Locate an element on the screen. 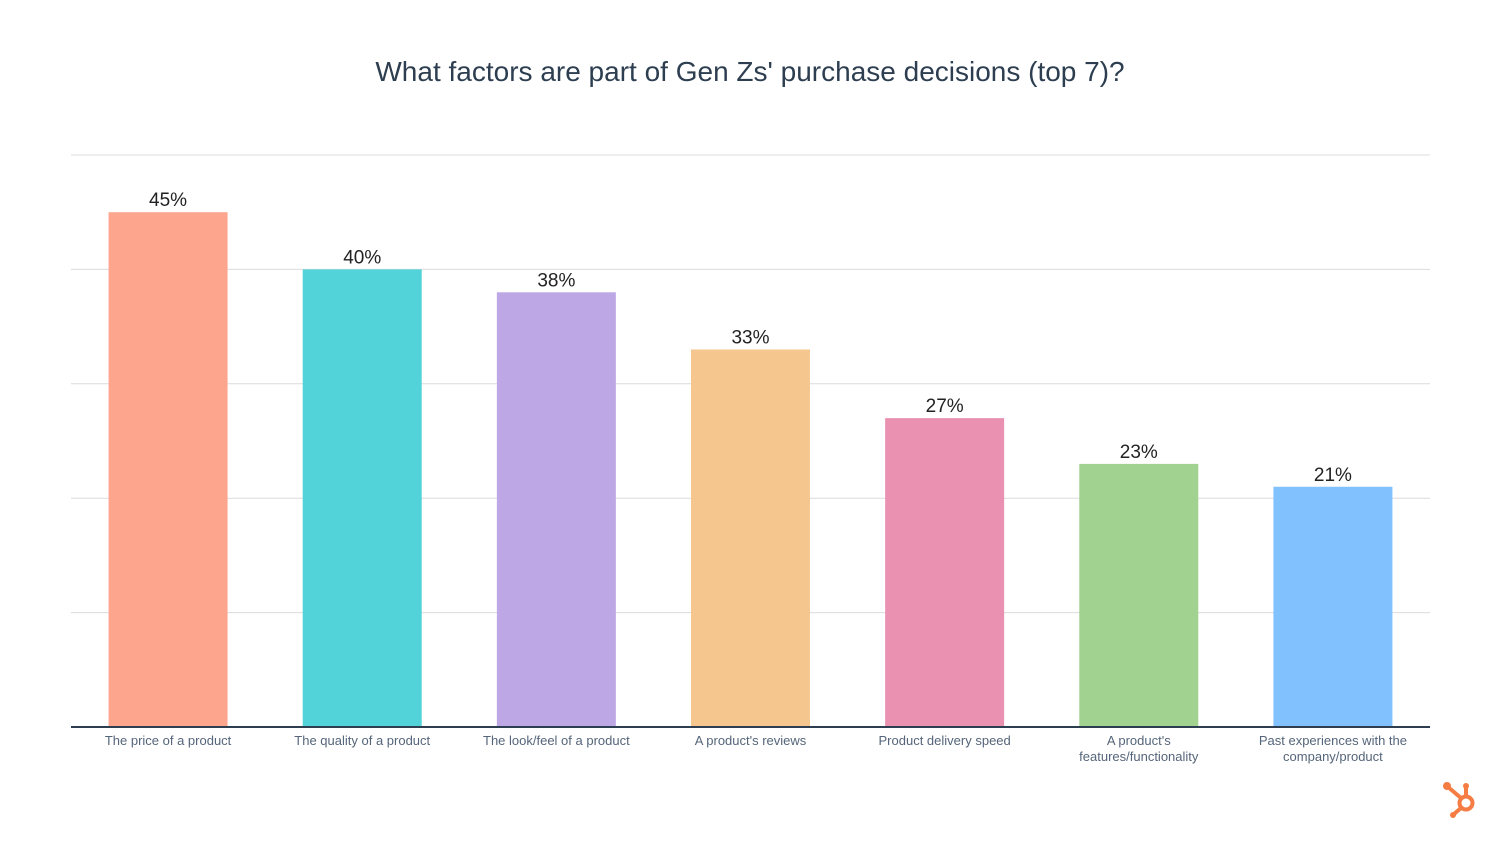 This screenshot has width=1500, height=844. data-label: 38% is located at coordinates (556, 280).